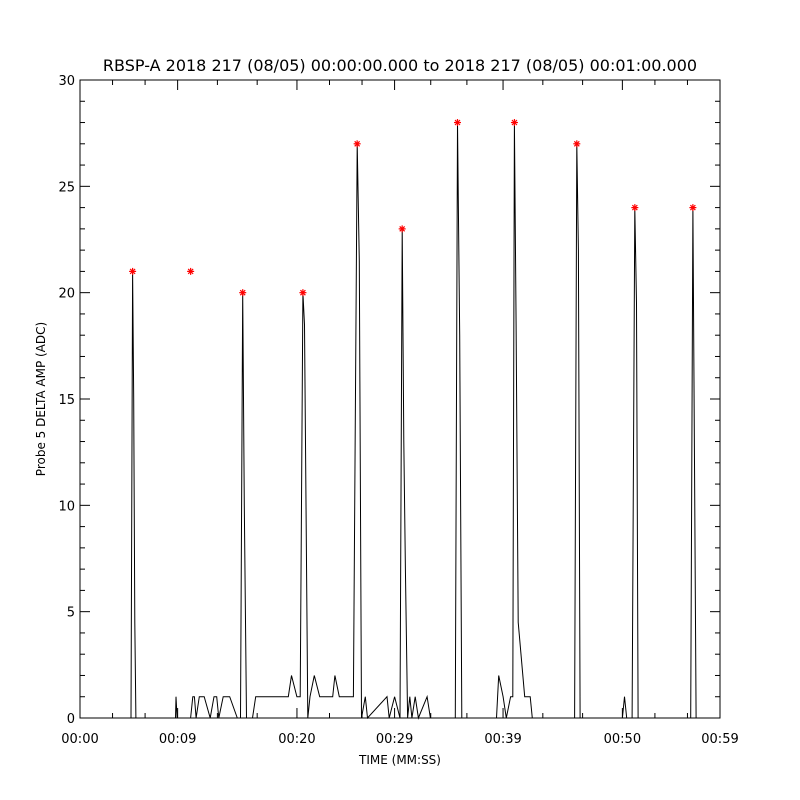 The width and height of the screenshot is (800, 800). Describe the element at coordinates (66, 400) in the screenshot. I see `y-tick-label: 15` at that location.